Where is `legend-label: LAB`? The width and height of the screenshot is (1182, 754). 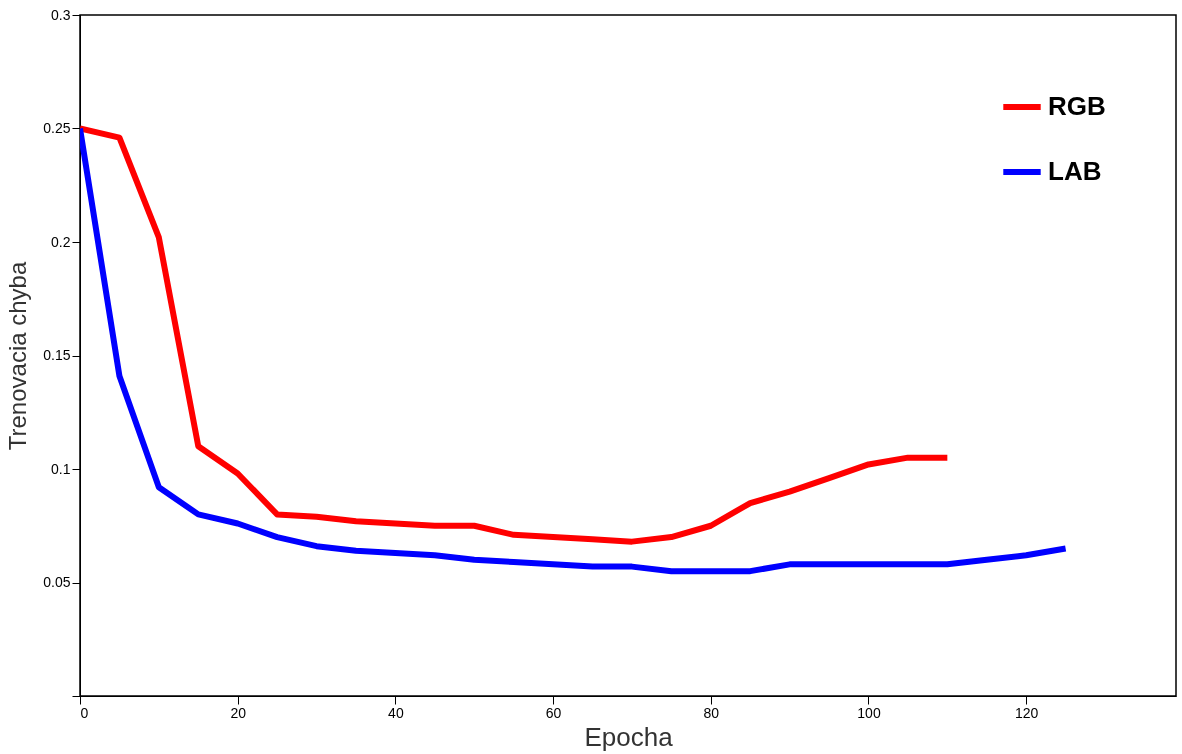
legend-label: LAB is located at coordinates (1075, 171).